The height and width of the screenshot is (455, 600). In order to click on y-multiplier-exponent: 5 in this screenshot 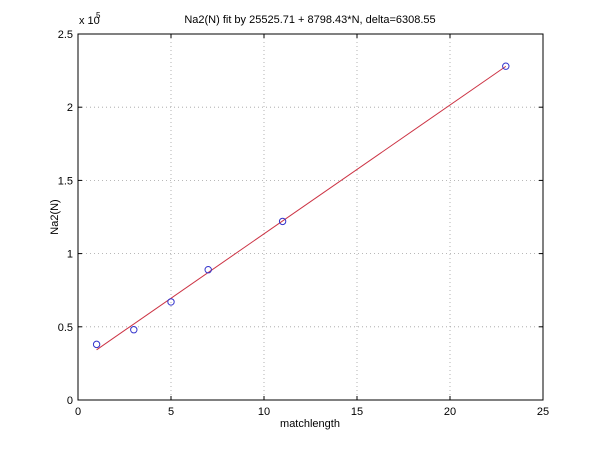, I will do `click(98, 15)`.